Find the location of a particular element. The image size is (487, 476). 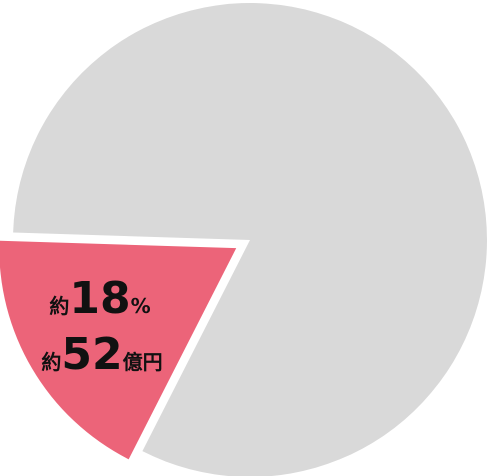

data-label: 約52億円 is located at coordinates (101, 354).